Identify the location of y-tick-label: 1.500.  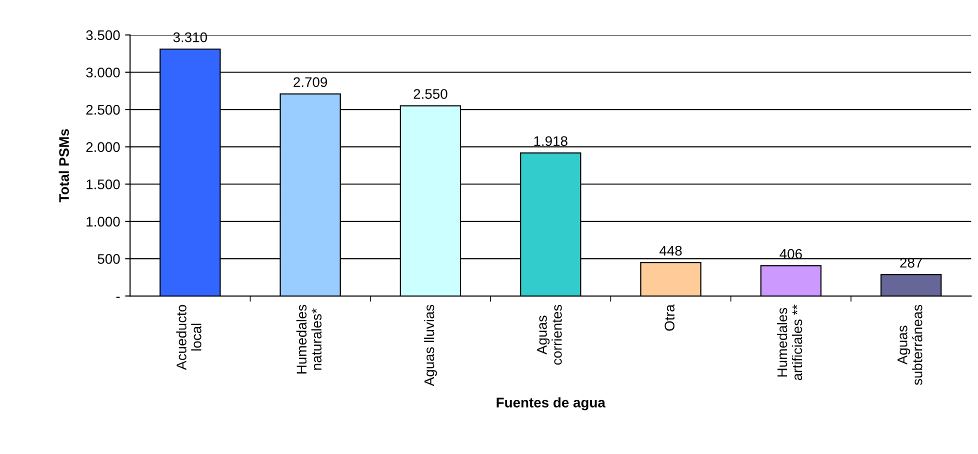
(103, 184).